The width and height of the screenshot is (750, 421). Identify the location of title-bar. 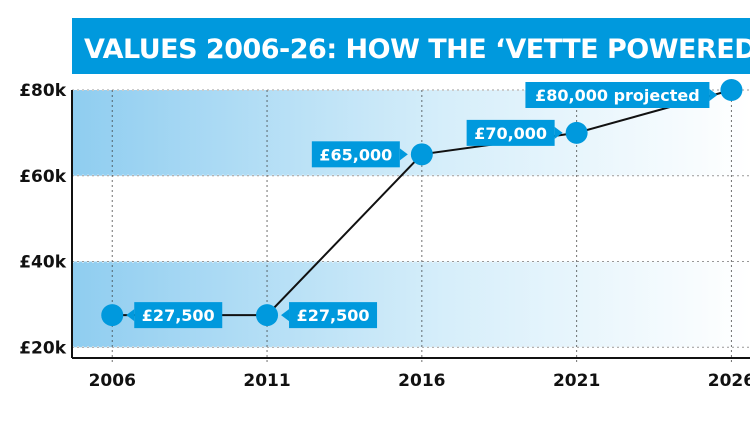
(411, 46).